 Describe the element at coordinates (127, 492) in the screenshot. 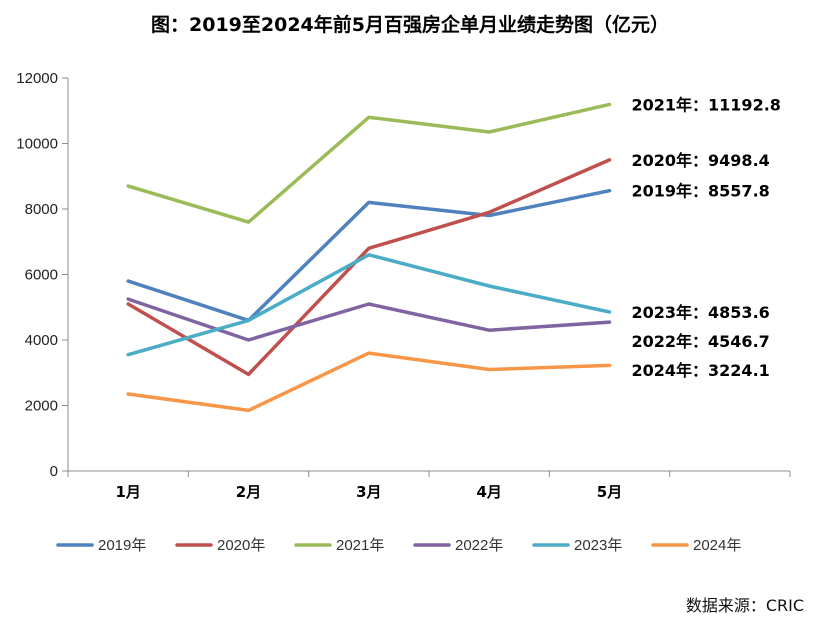

I see `x-tick-label: 1月` at that location.